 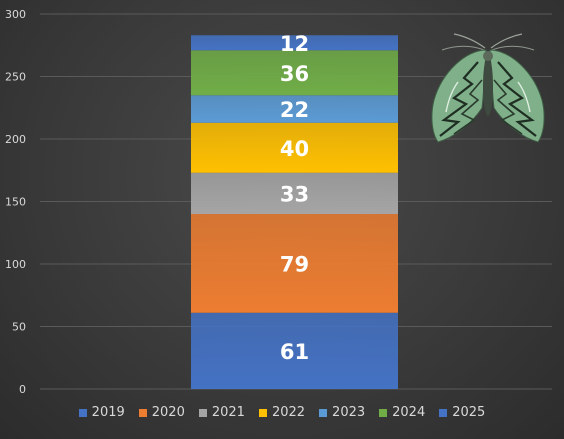 I want to click on legend-item-2022: 2022, so click(x=282, y=412).